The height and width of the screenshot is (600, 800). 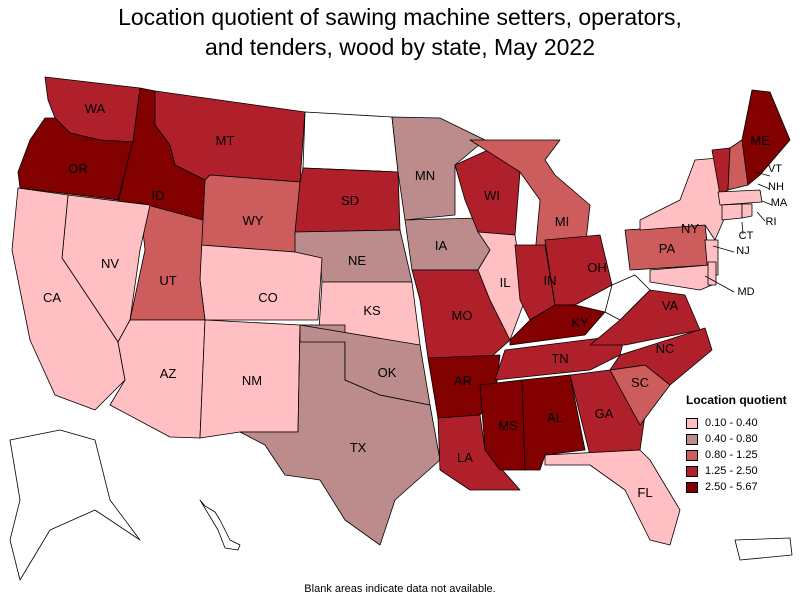 What do you see at coordinates (665, 348) in the screenshot?
I see `state-label-nc: NC` at bounding box center [665, 348].